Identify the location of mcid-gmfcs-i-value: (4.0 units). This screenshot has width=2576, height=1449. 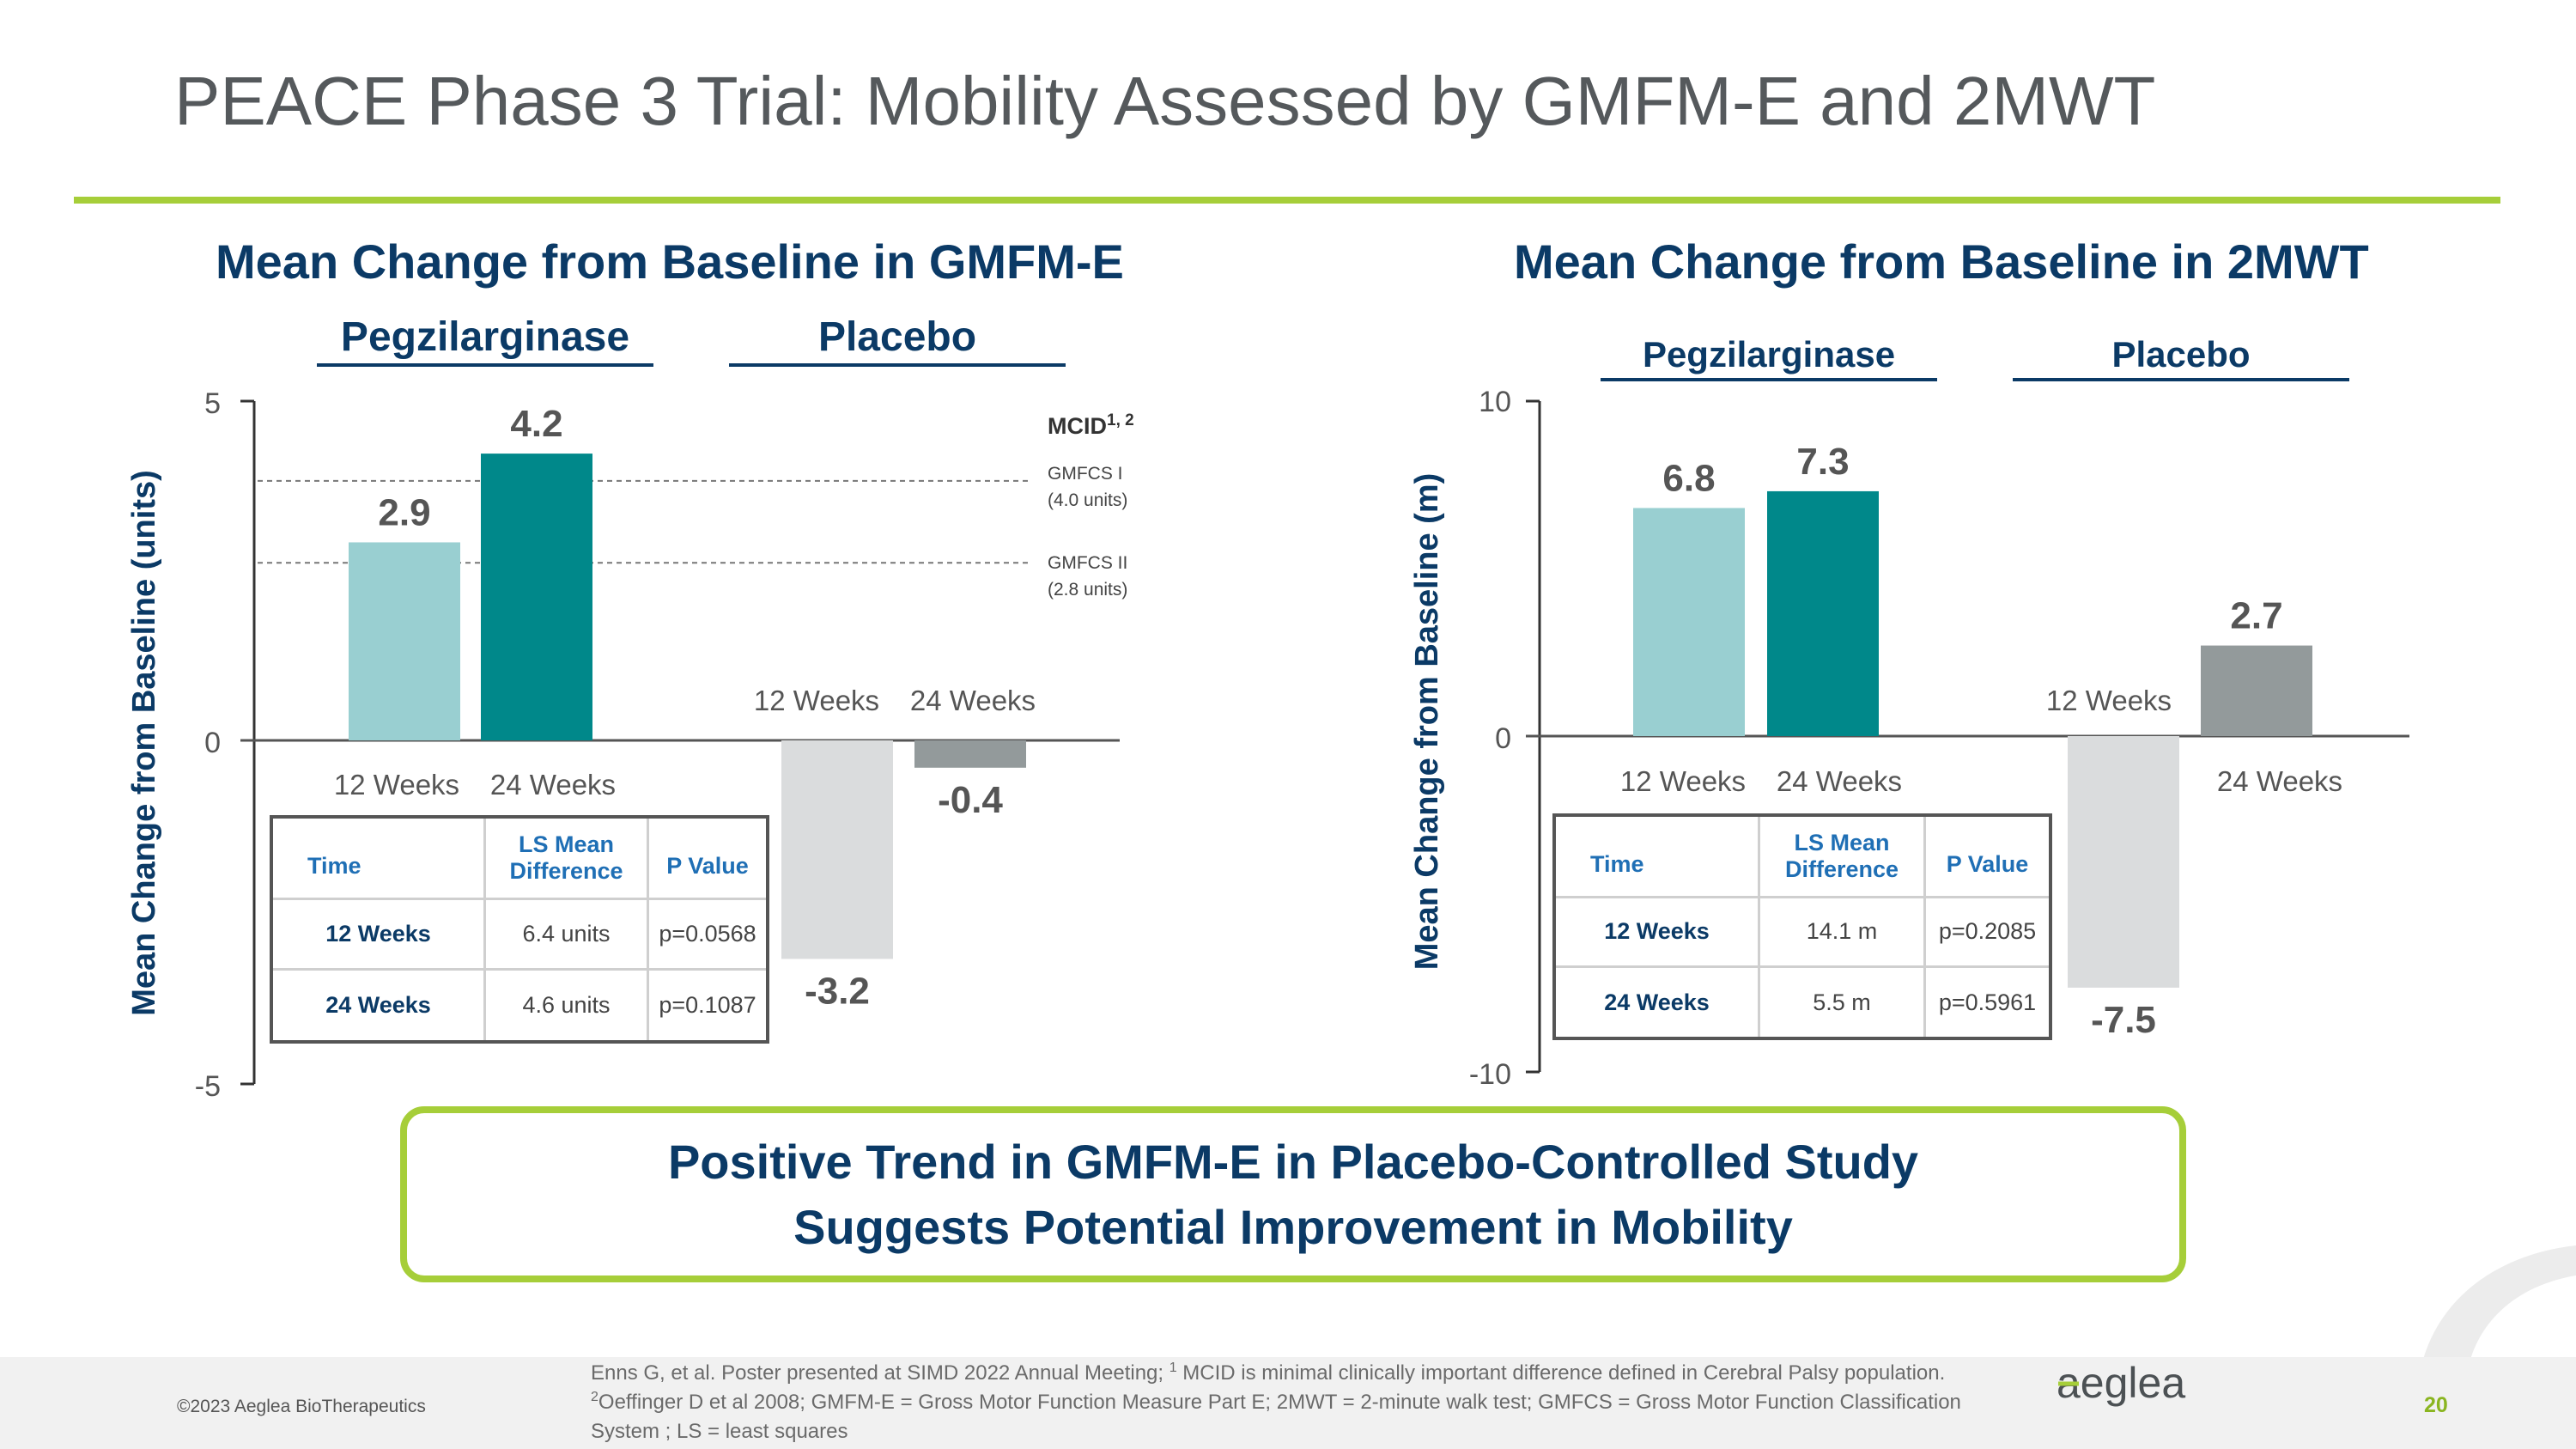
(1087, 500).